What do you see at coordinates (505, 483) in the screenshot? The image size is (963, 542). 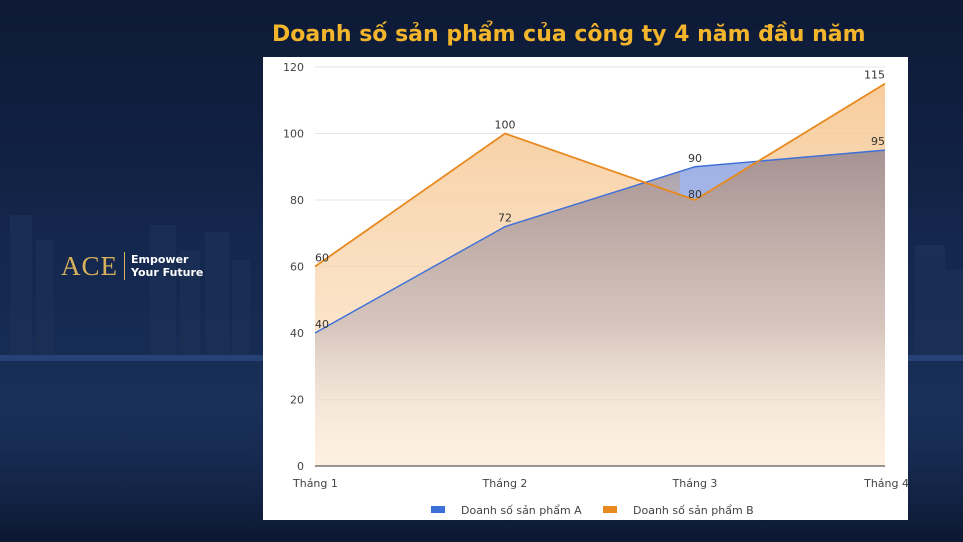 I see `x-tick-label: Tháng 2` at bounding box center [505, 483].